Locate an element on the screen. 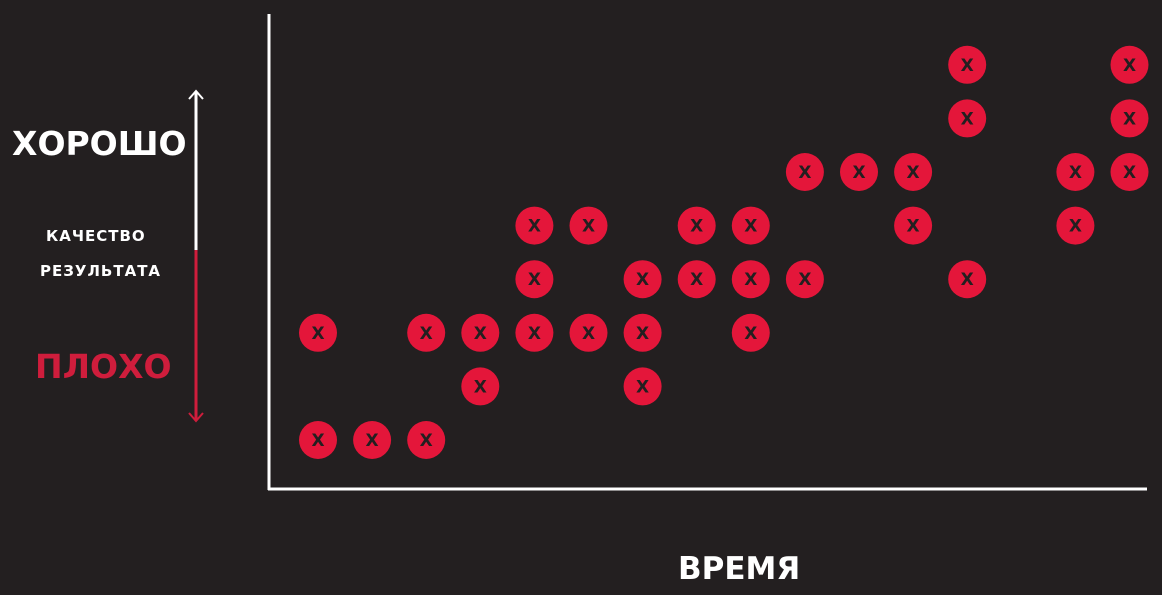 The height and width of the screenshot is (595, 1162). quality-label-line1: КАЧЕСТВО is located at coordinates (96, 236).